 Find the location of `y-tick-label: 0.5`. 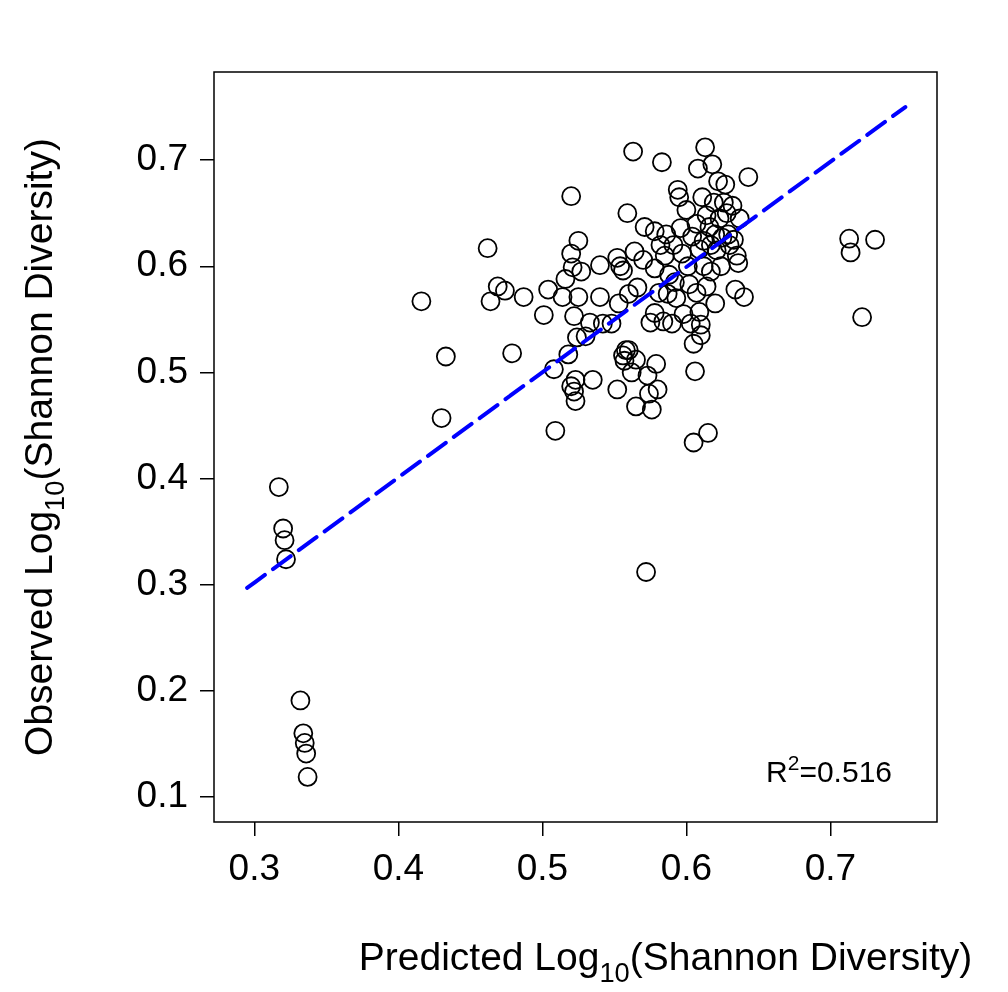

y-tick-label: 0.5 is located at coordinates (162, 370).